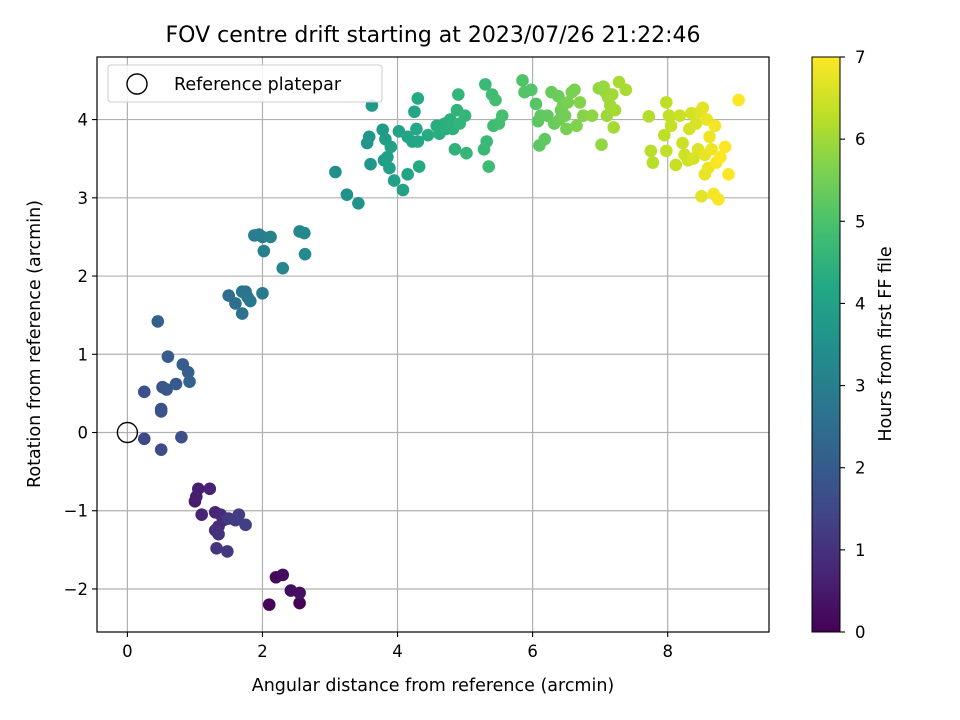 This screenshot has width=960, height=720. Describe the element at coordinates (433, 686) in the screenshot. I see `x-axis-label: Angular distance from reference (arcmin)` at that location.